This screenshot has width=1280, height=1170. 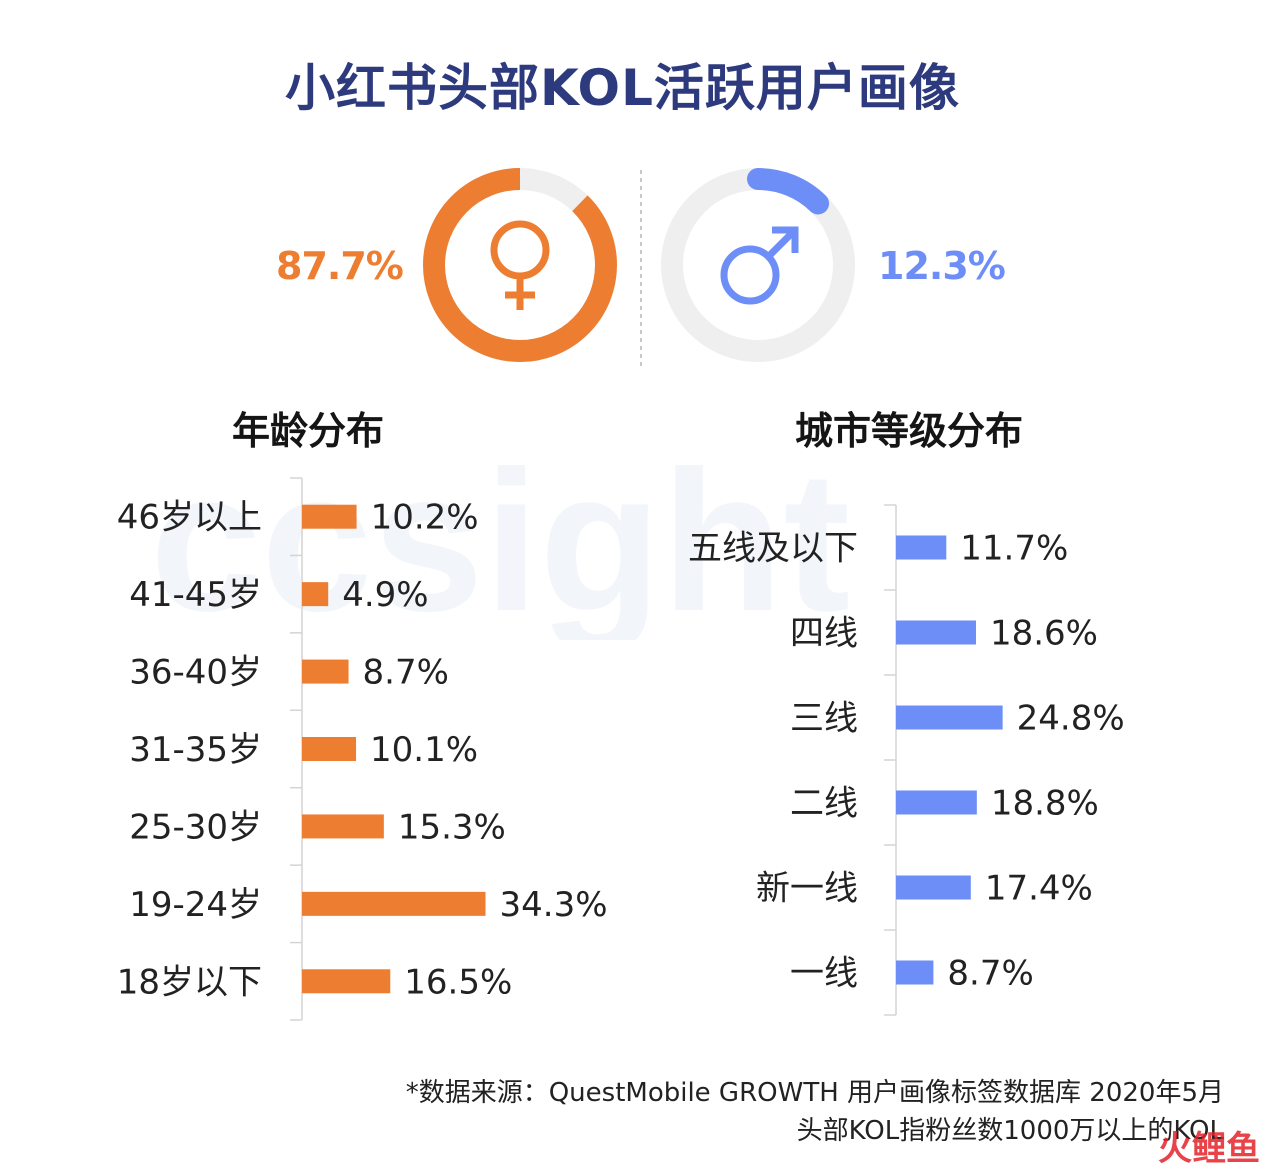 What do you see at coordinates (195, 595) in the screenshot?
I see `category-label: 41-45岁` at bounding box center [195, 595].